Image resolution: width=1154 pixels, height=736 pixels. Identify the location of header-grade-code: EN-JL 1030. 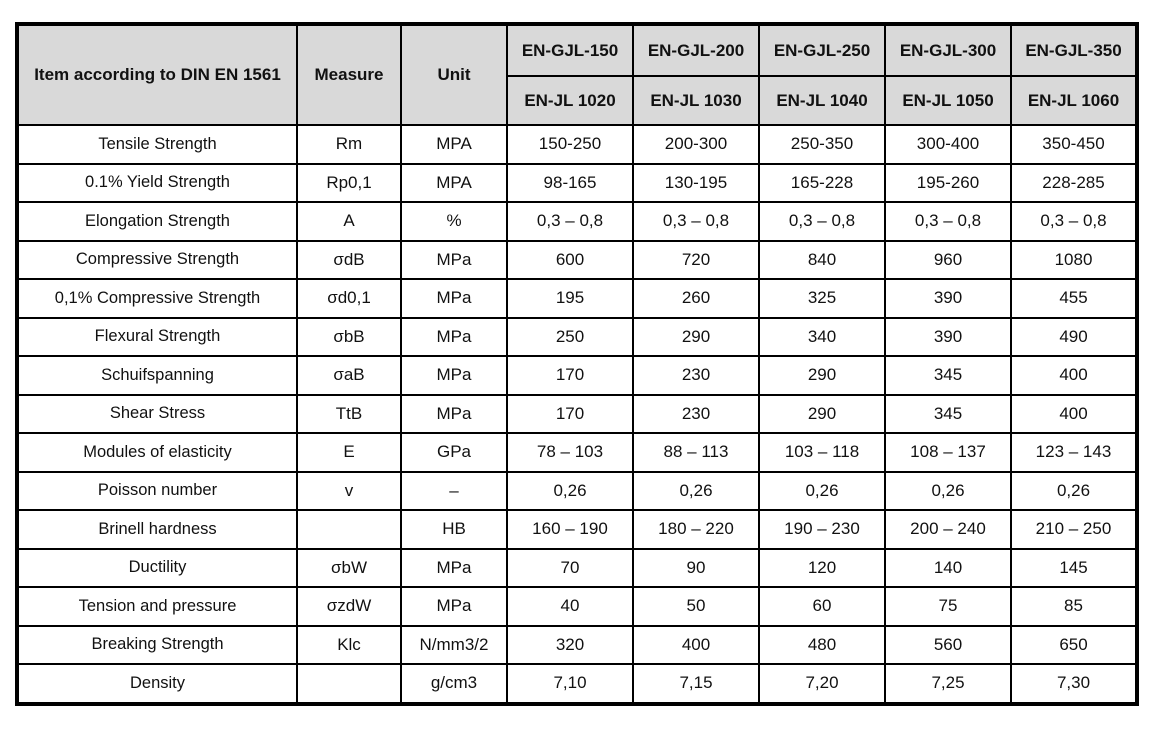
(696, 100).